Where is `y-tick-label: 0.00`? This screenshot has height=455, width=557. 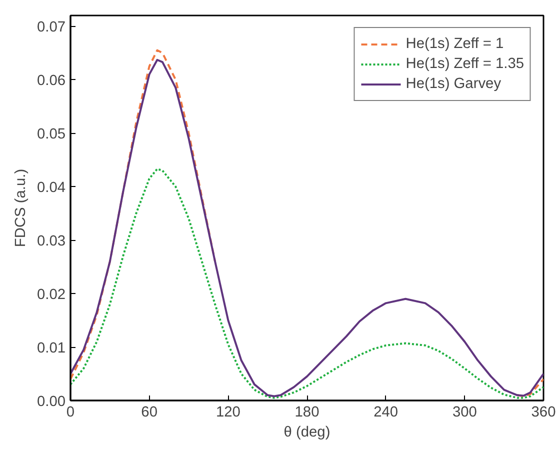
y-tick-label: 0.00 is located at coordinates (51, 402).